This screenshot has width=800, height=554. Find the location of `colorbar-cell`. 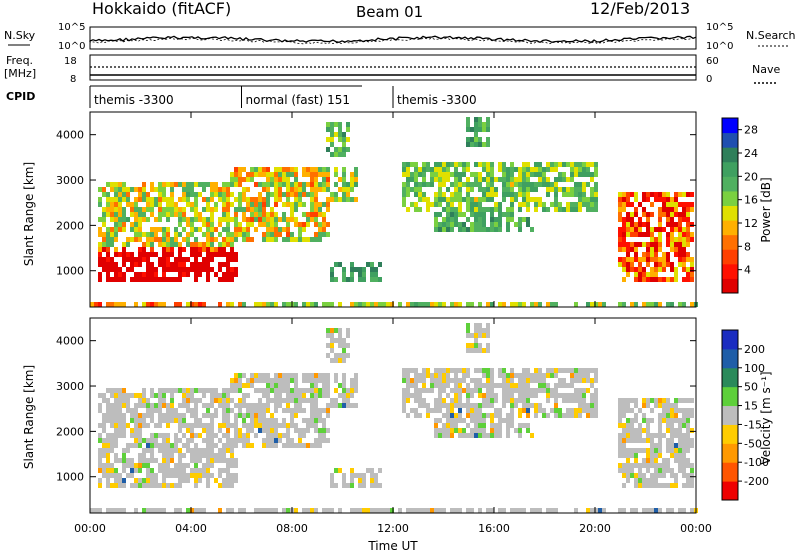

colorbar-cell is located at coordinates (730, 452).